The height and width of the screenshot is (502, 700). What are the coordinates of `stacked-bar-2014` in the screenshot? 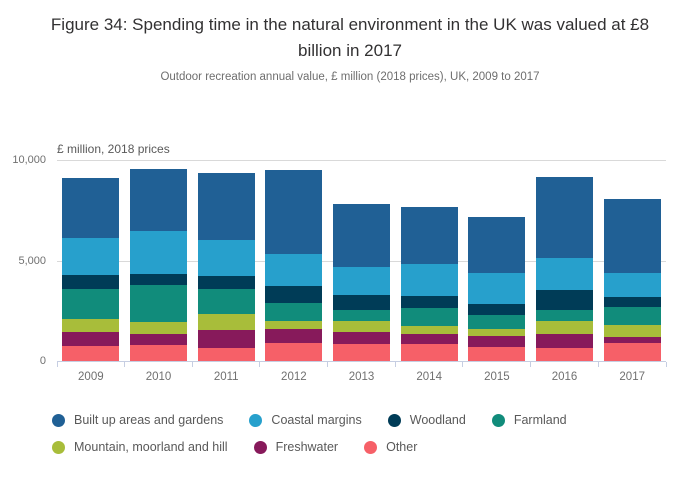 It's located at (429, 260).